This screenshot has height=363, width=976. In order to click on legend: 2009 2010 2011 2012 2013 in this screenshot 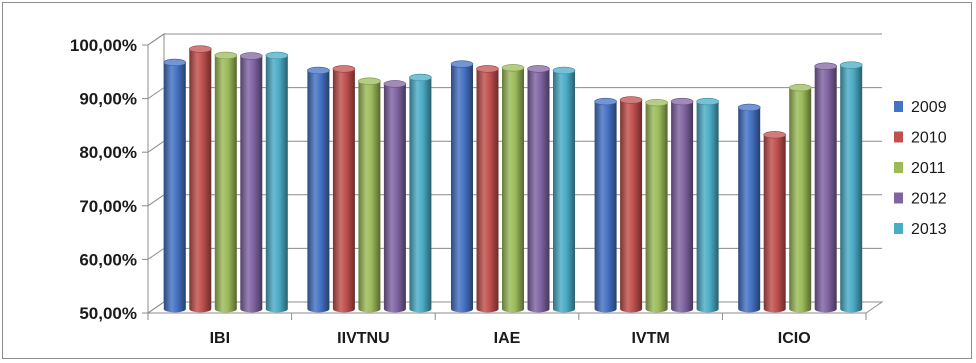, I will do `click(920, 168)`.